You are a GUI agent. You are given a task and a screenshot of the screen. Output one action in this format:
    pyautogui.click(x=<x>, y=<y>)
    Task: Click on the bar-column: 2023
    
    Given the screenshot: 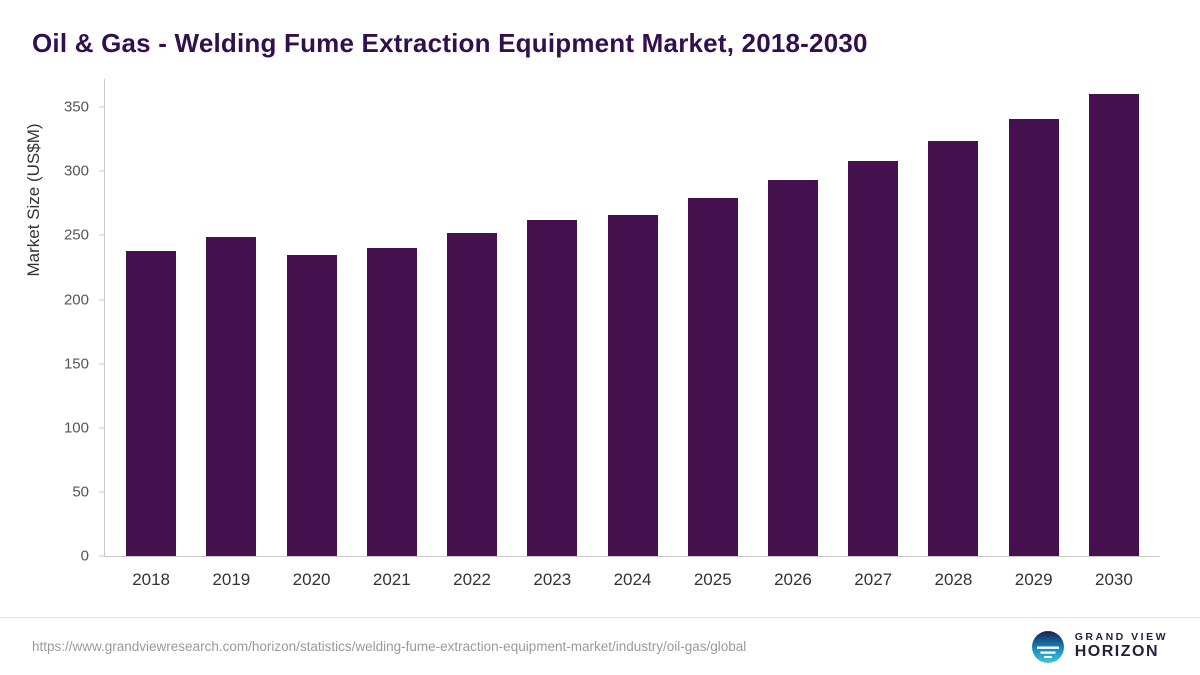 What is the action you would take?
    pyautogui.click(x=552, y=334)
    